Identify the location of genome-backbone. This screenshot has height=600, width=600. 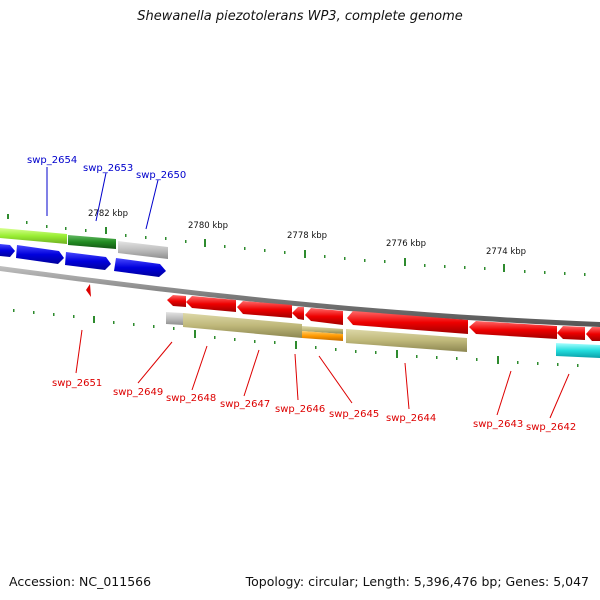
(300, 296).